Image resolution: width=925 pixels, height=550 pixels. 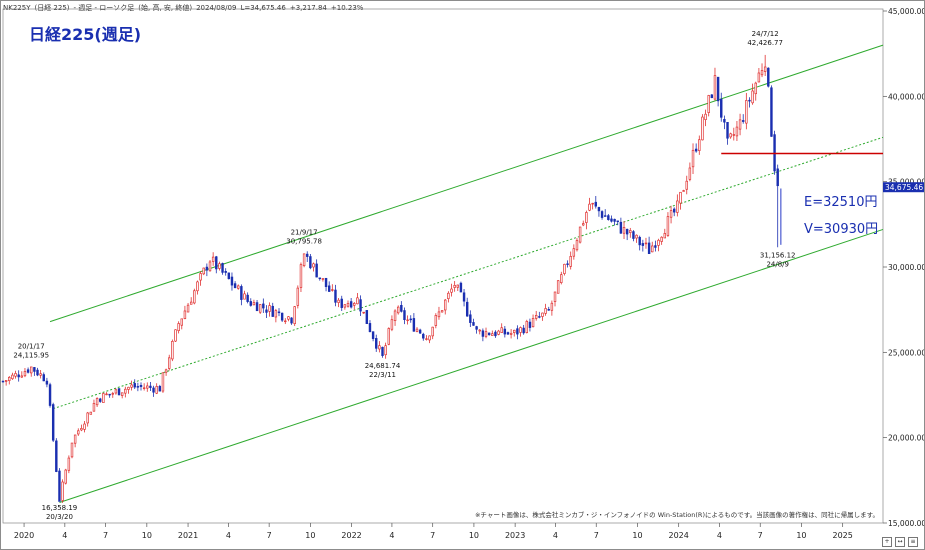 I want to click on y-tick-label: 15,000.00, so click(x=906, y=523).